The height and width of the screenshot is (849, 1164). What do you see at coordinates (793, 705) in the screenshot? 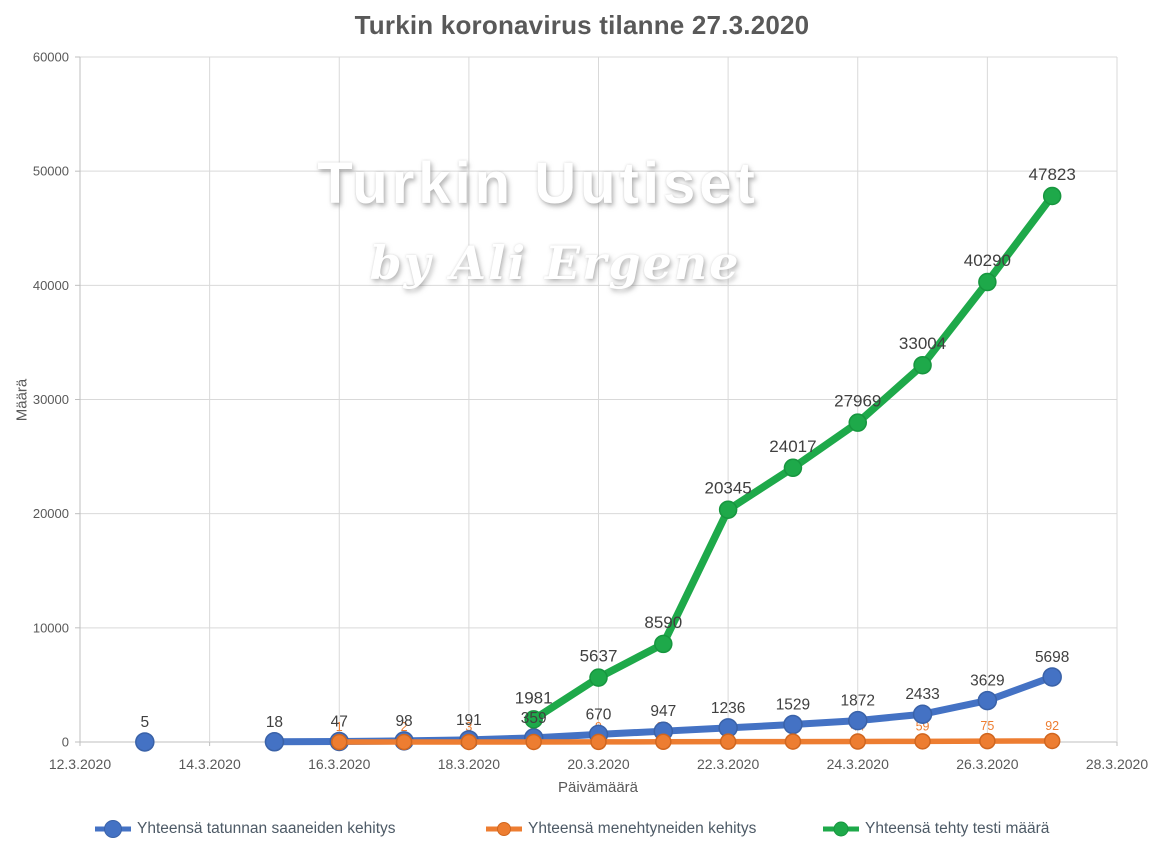
I see `data-label-series0: 1529` at bounding box center [793, 705].